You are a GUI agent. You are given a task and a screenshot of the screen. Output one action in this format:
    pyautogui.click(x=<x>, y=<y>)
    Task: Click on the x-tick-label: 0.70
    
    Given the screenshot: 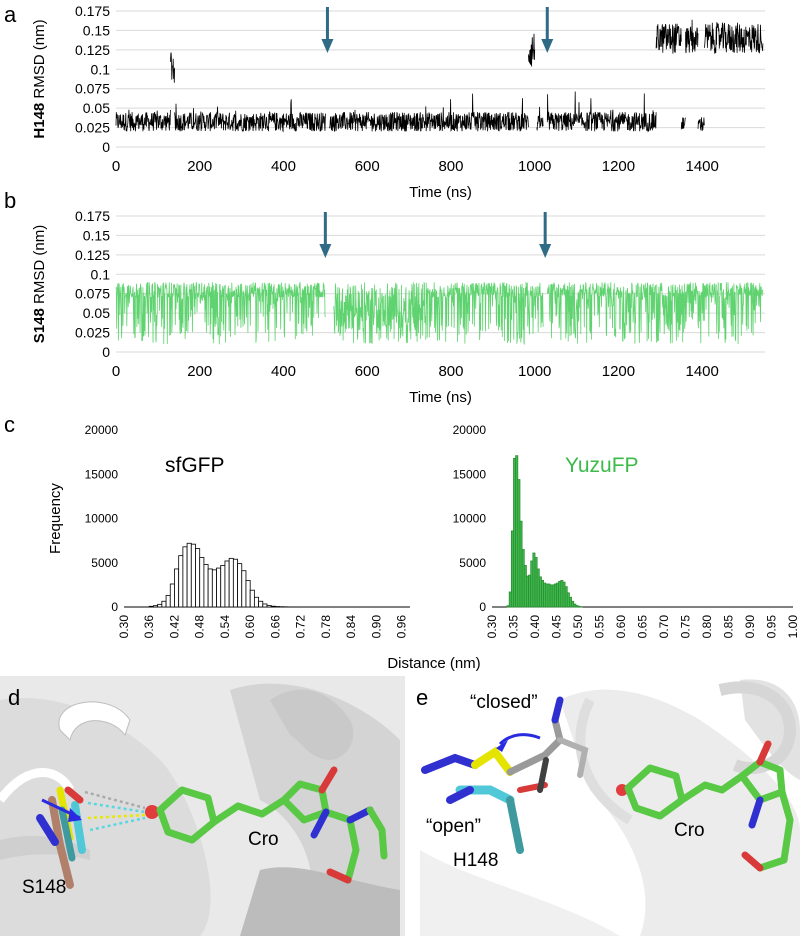 What is the action you would take?
    pyautogui.click(x=664, y=627)
    